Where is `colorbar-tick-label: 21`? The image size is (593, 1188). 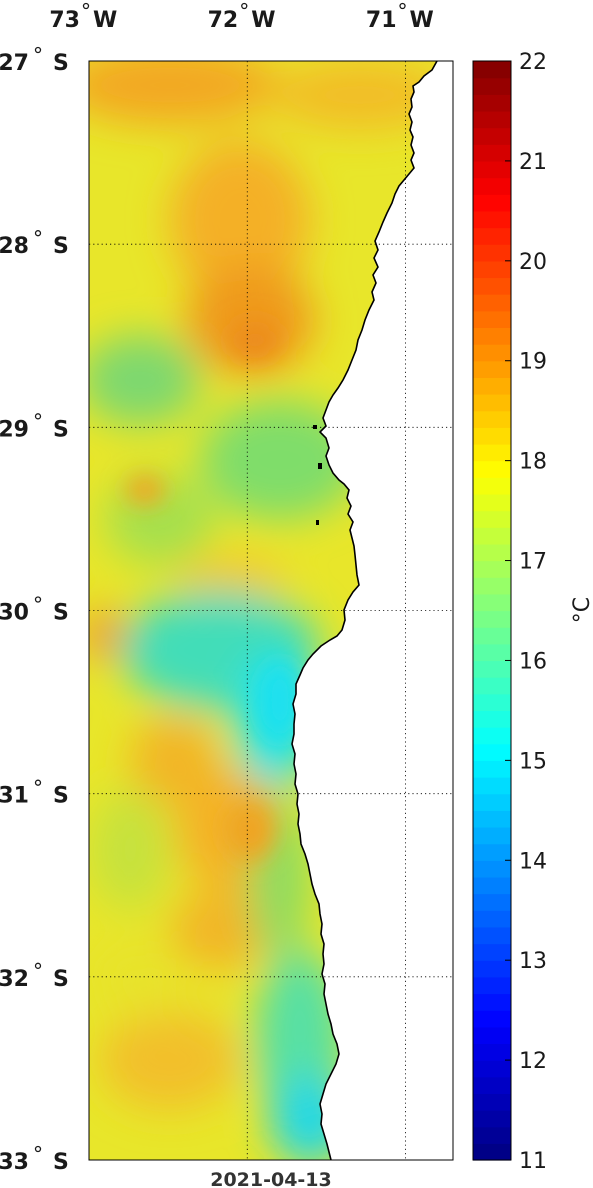 colorbar-tick-label: 21 is located at coordinates (533, 162).